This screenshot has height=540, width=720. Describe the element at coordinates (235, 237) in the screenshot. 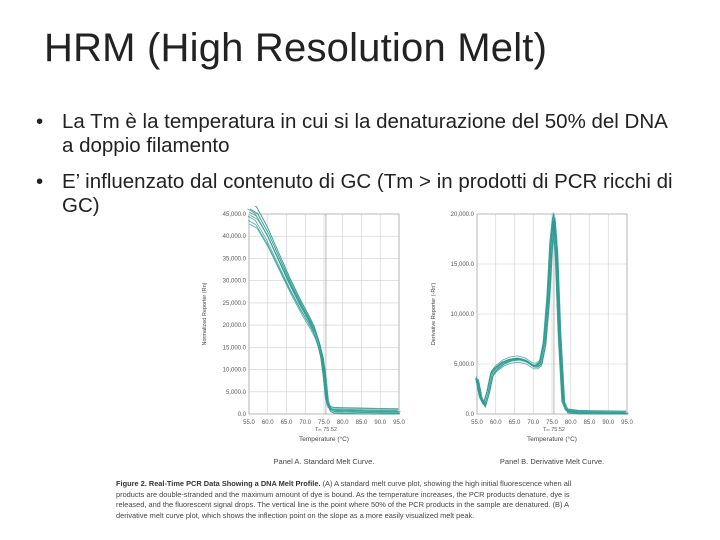

I see `y-tick-label: 40,000.0` at that location.